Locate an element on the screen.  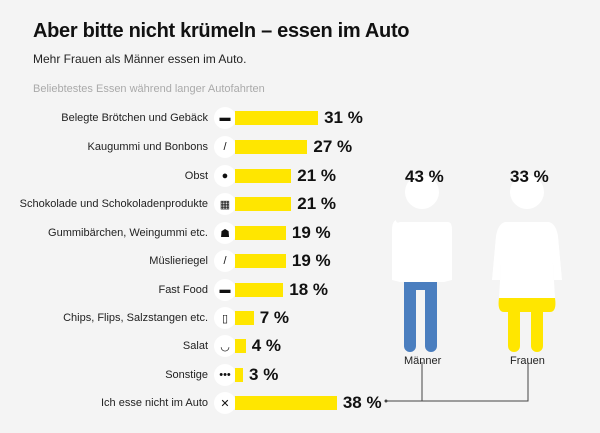
women-label: Frauen is located at coordinates (527, 361).